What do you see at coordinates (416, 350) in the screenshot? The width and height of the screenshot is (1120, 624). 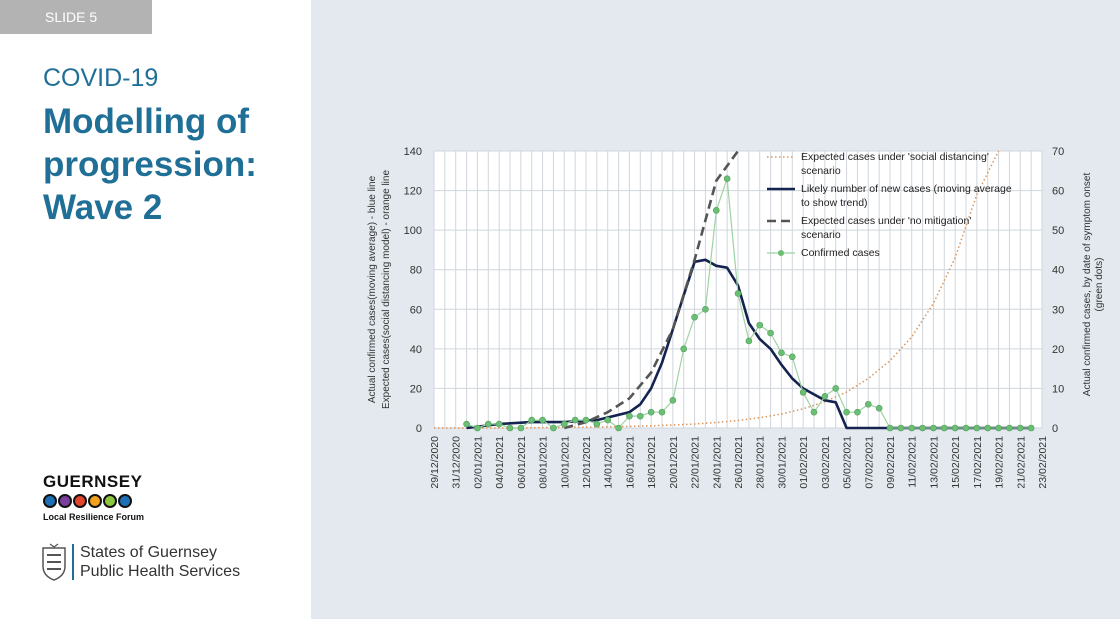 I see `y-left-tick-label: 40` at bounding box center [416, 350].